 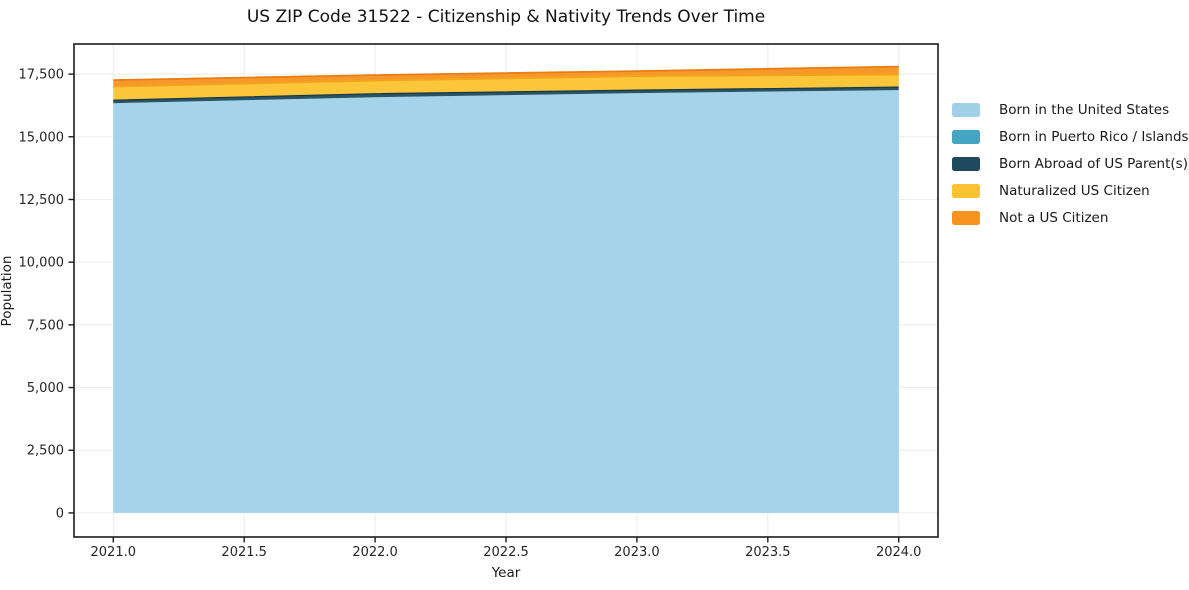 What do you see at coordinates (1094, 137) in the screenshot?
I see `legend-label: Born in Puerto Rico / Islands` at bounding box center [1094, 137].